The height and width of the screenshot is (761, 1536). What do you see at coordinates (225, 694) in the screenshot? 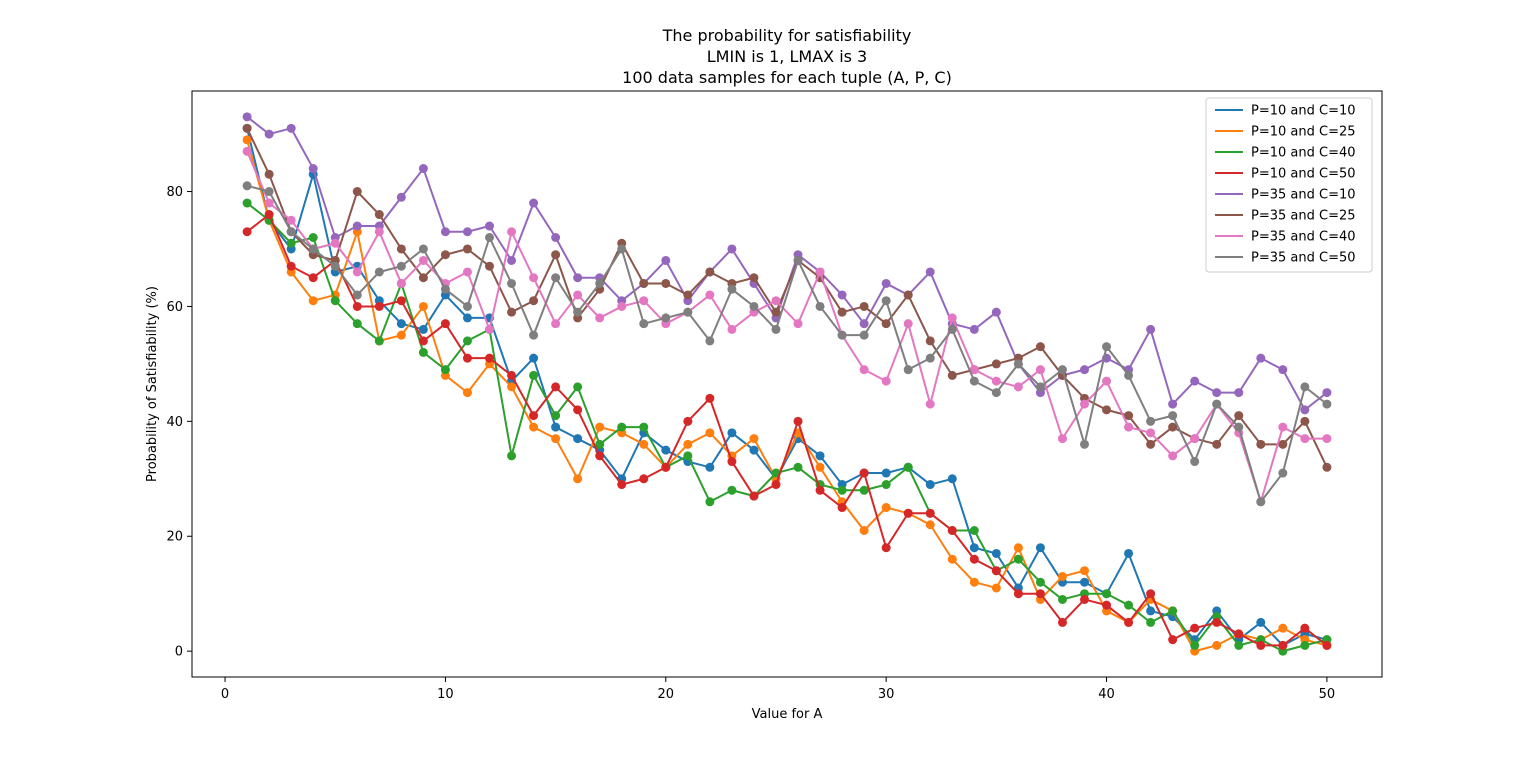
I see `x-tick-label-0: 0` at bounding box center [225, 694].